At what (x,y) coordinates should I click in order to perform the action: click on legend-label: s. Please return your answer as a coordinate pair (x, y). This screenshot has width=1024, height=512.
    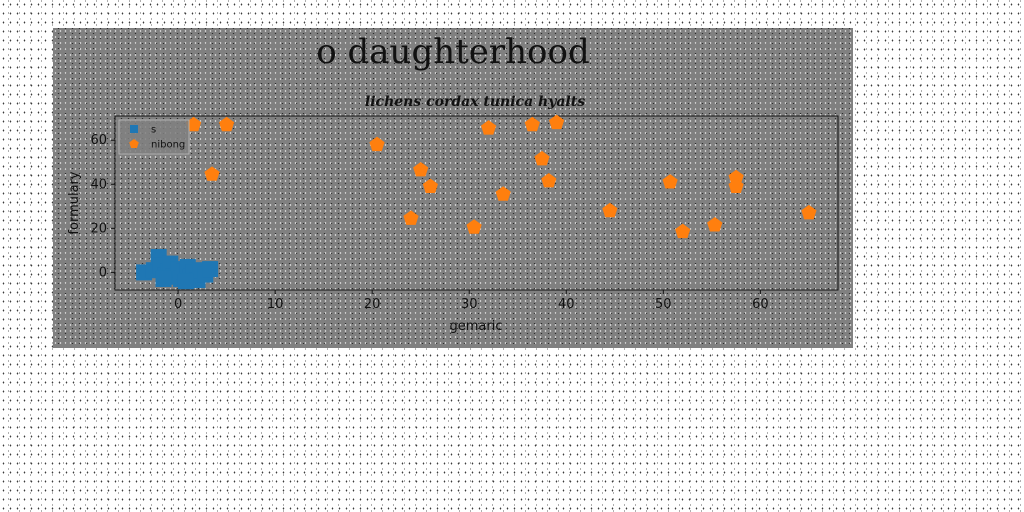
    Looking at the image, I should click on (153, 130).